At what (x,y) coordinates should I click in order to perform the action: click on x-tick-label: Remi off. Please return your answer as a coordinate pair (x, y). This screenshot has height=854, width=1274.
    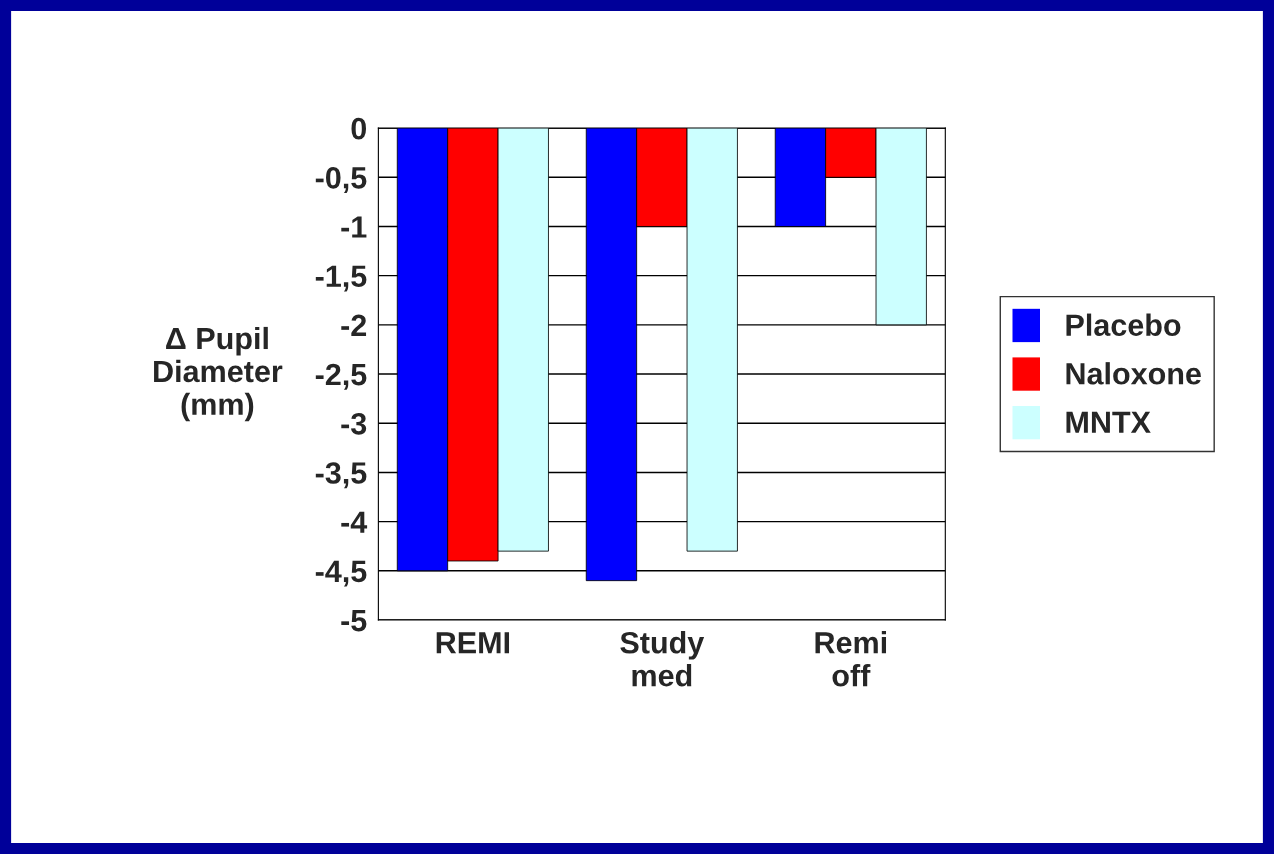
    Looking at the image, I should click on (851, 659).